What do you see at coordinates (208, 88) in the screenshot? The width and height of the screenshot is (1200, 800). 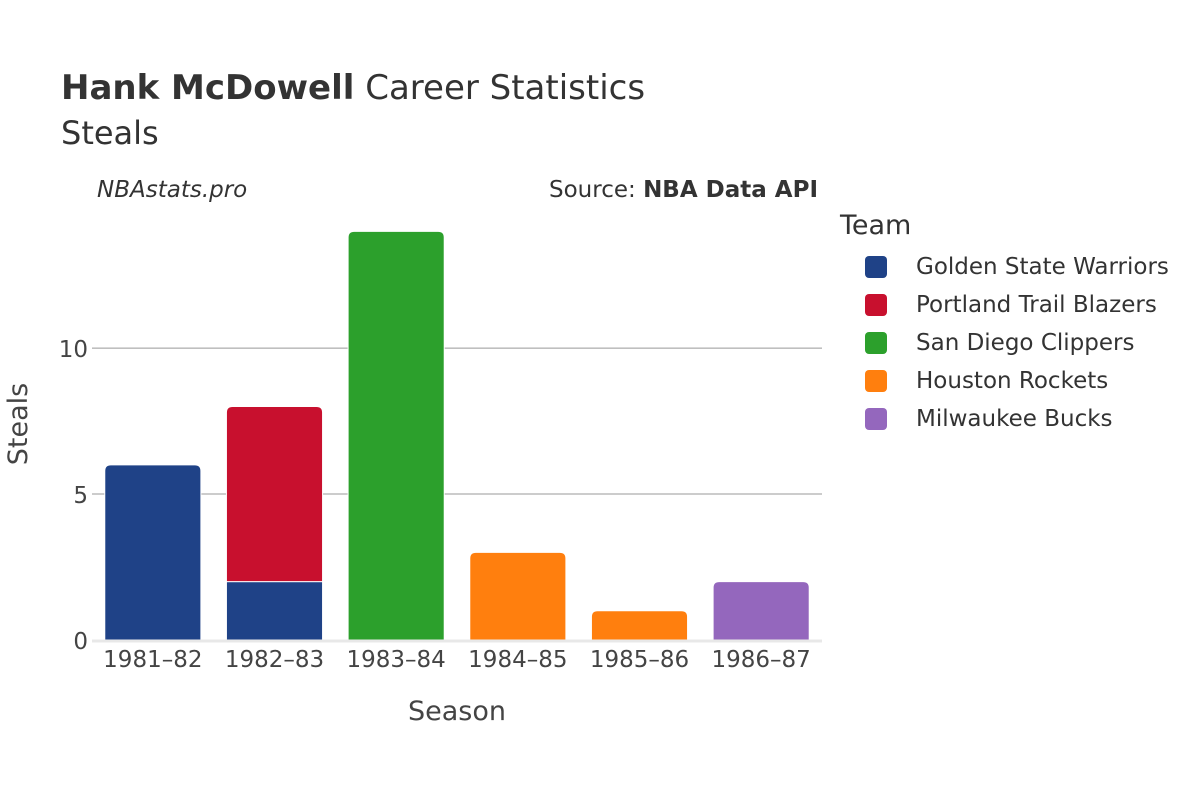 I see `player-name: Hank McDowell` at bounding box center [208, 88].